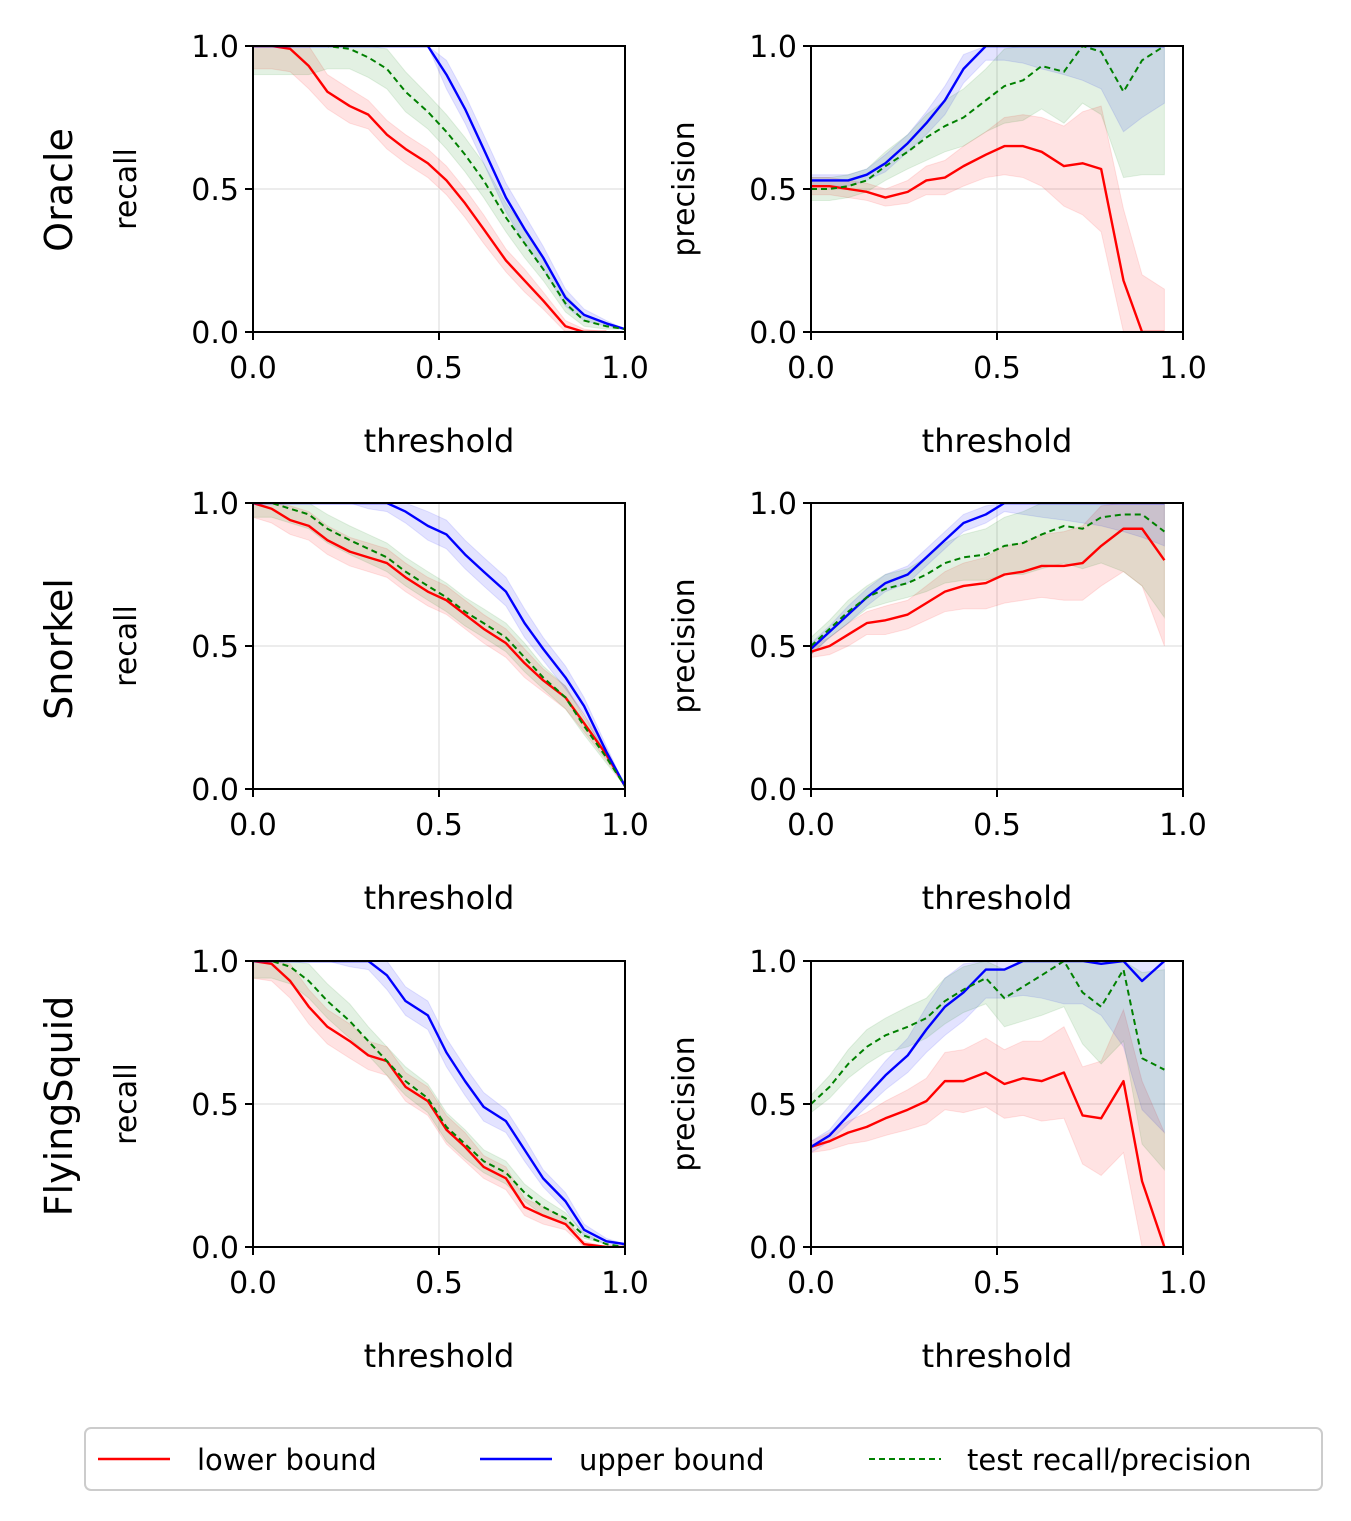 This screenshot has width=1351, height=1521. I want to click on panel-oracle-recall-plot-area, so click(439, 189).